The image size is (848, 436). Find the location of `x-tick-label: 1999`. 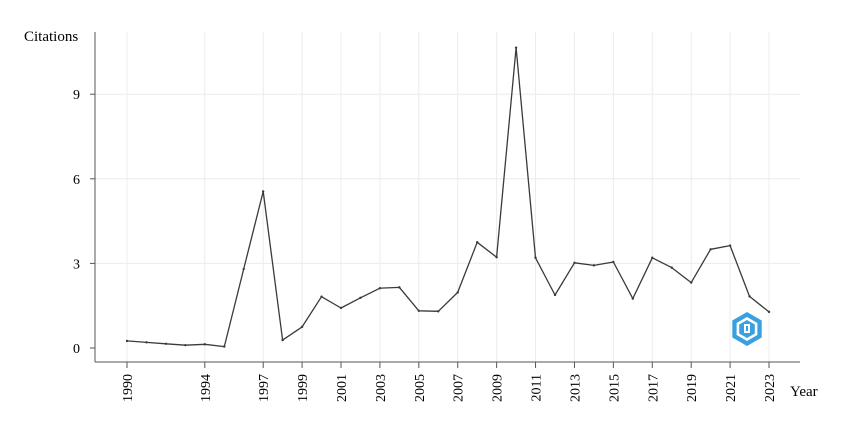

x-tick-label: 1999 is located at coordinates (303, 388).